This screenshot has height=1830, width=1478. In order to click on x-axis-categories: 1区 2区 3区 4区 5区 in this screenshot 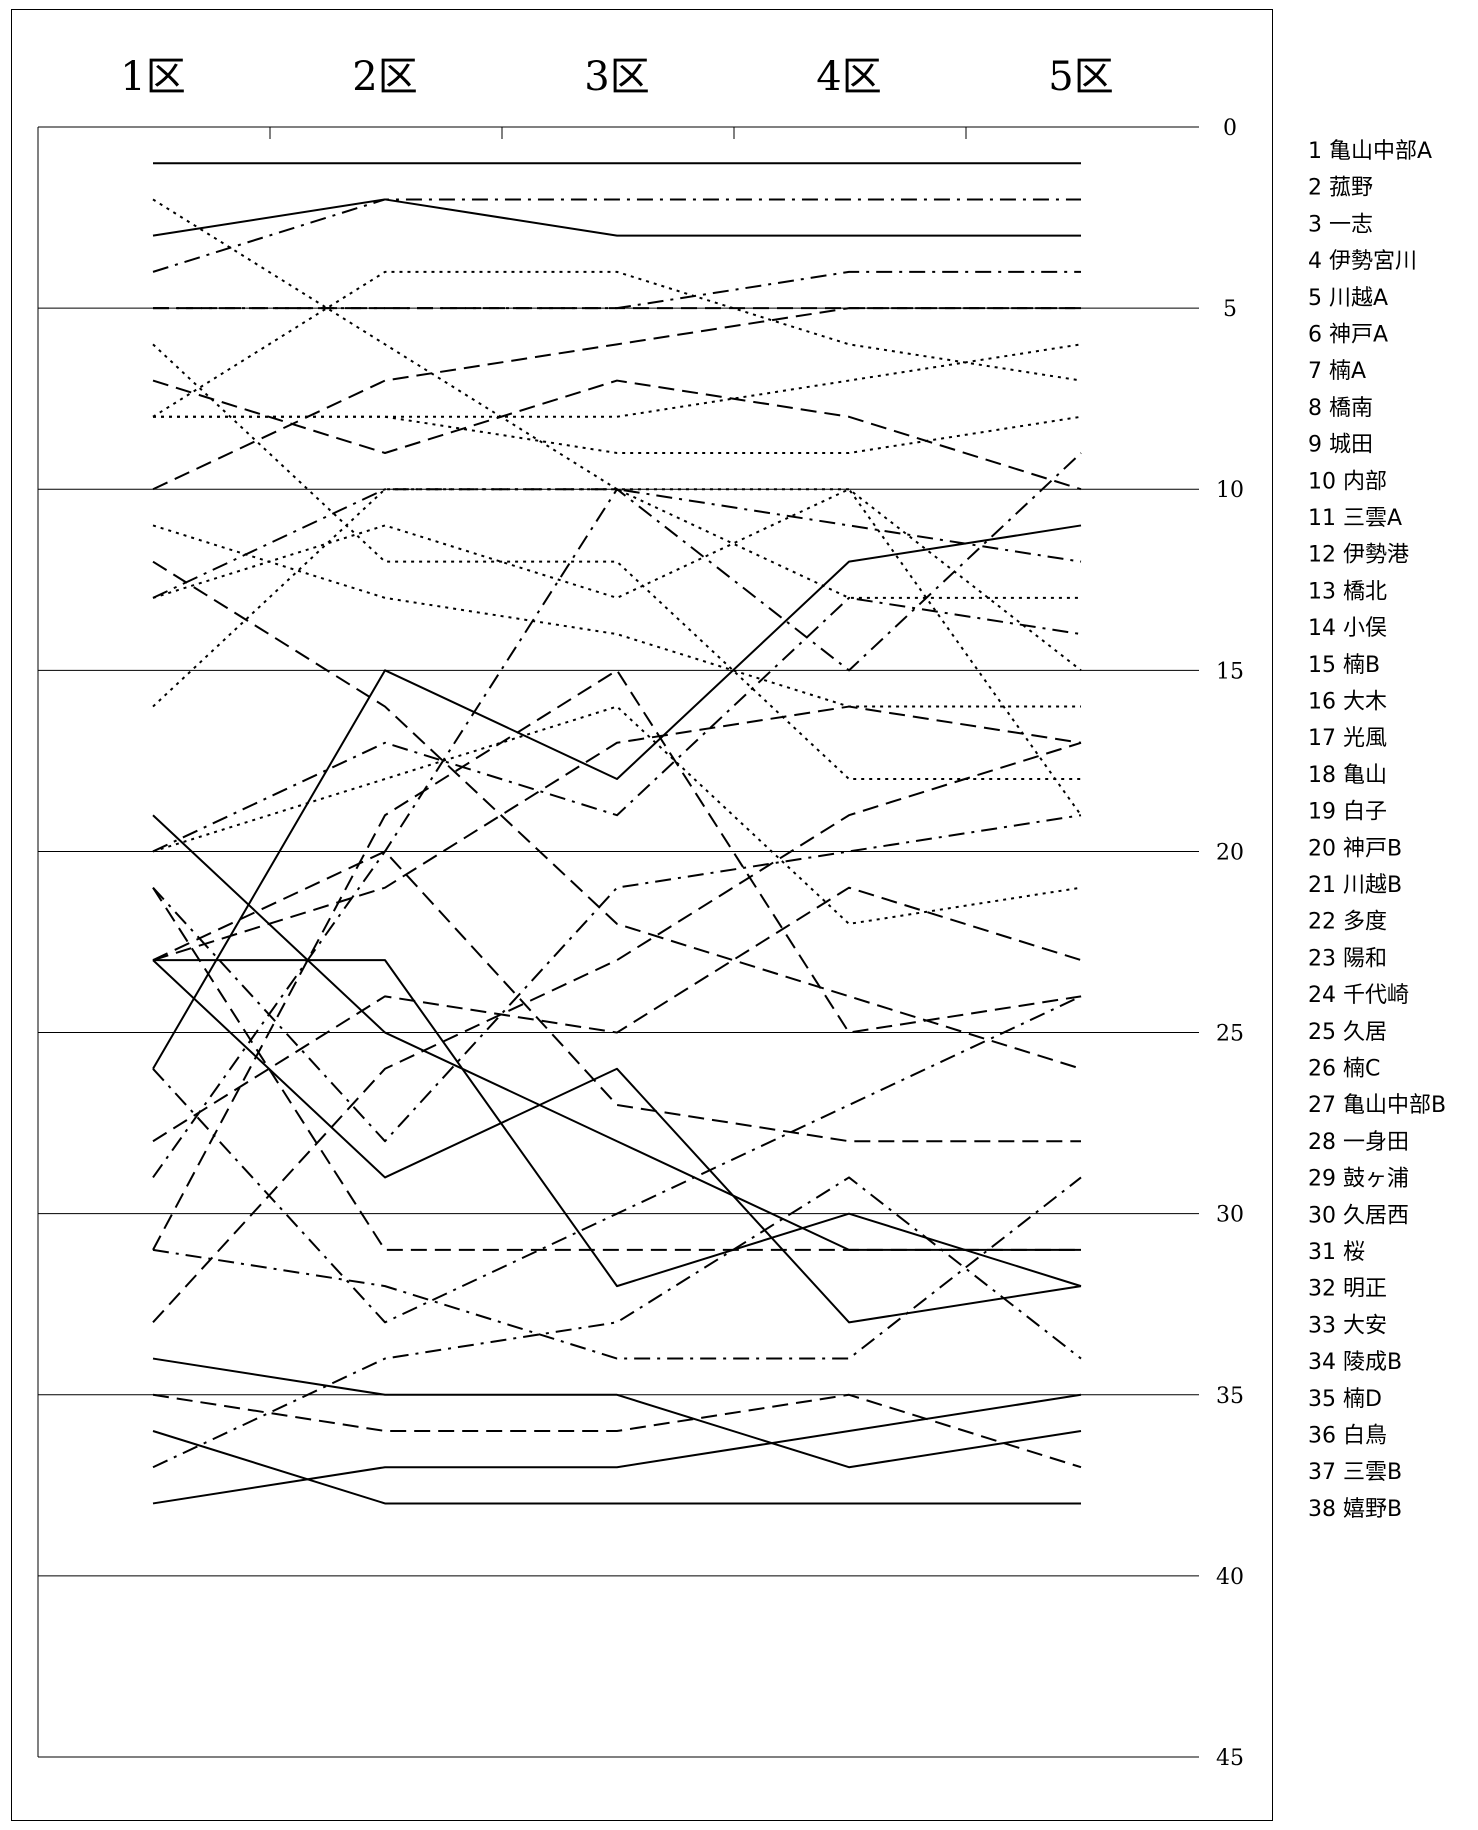, I will do `click(616, 77)`.